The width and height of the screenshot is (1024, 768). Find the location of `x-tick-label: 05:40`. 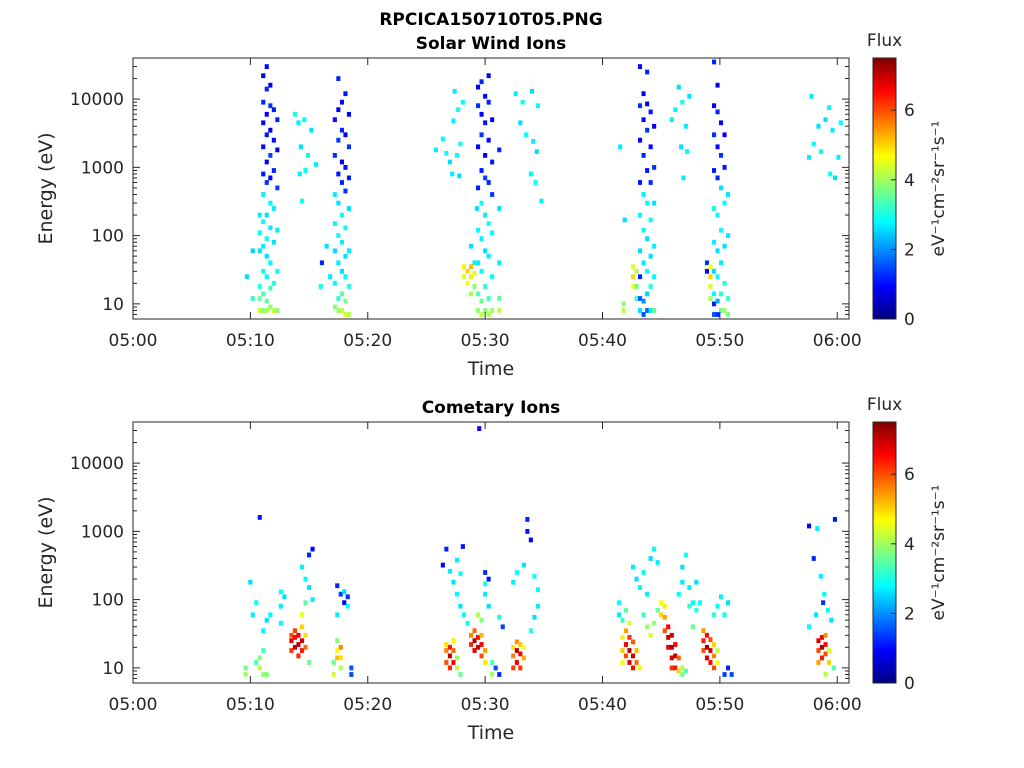

x-tick-label: 05:40 is located at coordinates (602, 705).